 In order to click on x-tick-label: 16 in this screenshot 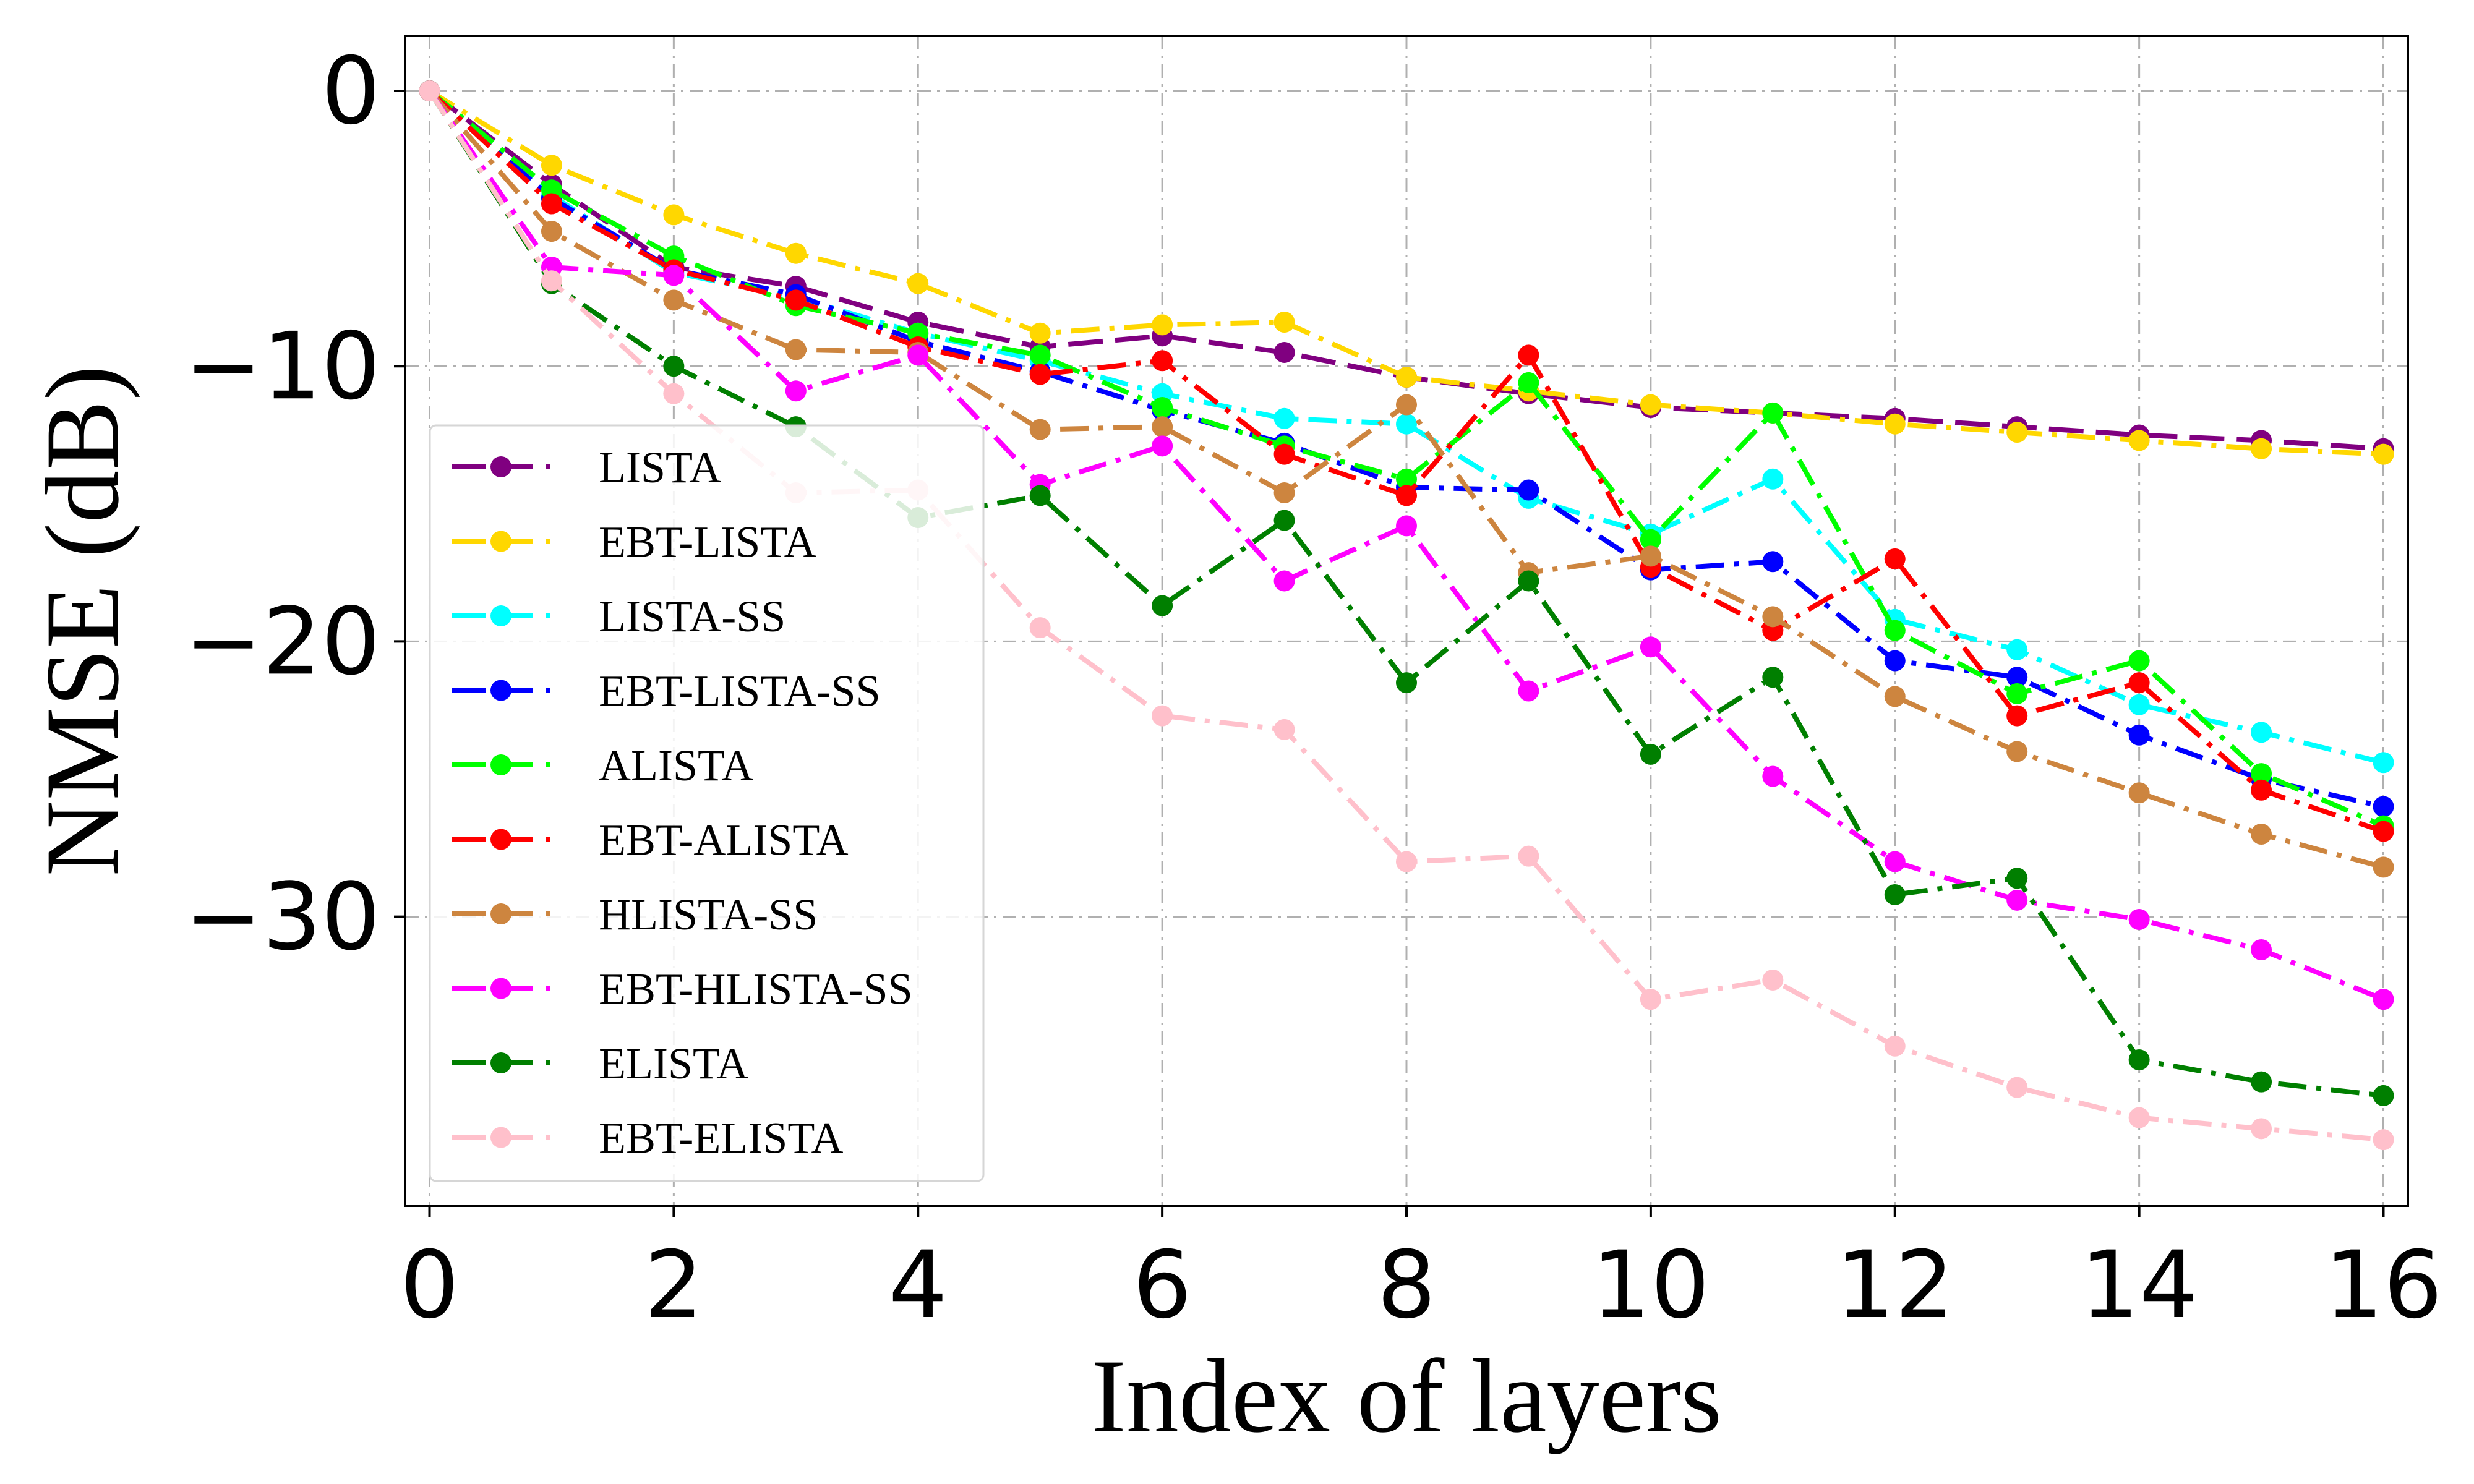, I will do `click(2383, 1285)`.